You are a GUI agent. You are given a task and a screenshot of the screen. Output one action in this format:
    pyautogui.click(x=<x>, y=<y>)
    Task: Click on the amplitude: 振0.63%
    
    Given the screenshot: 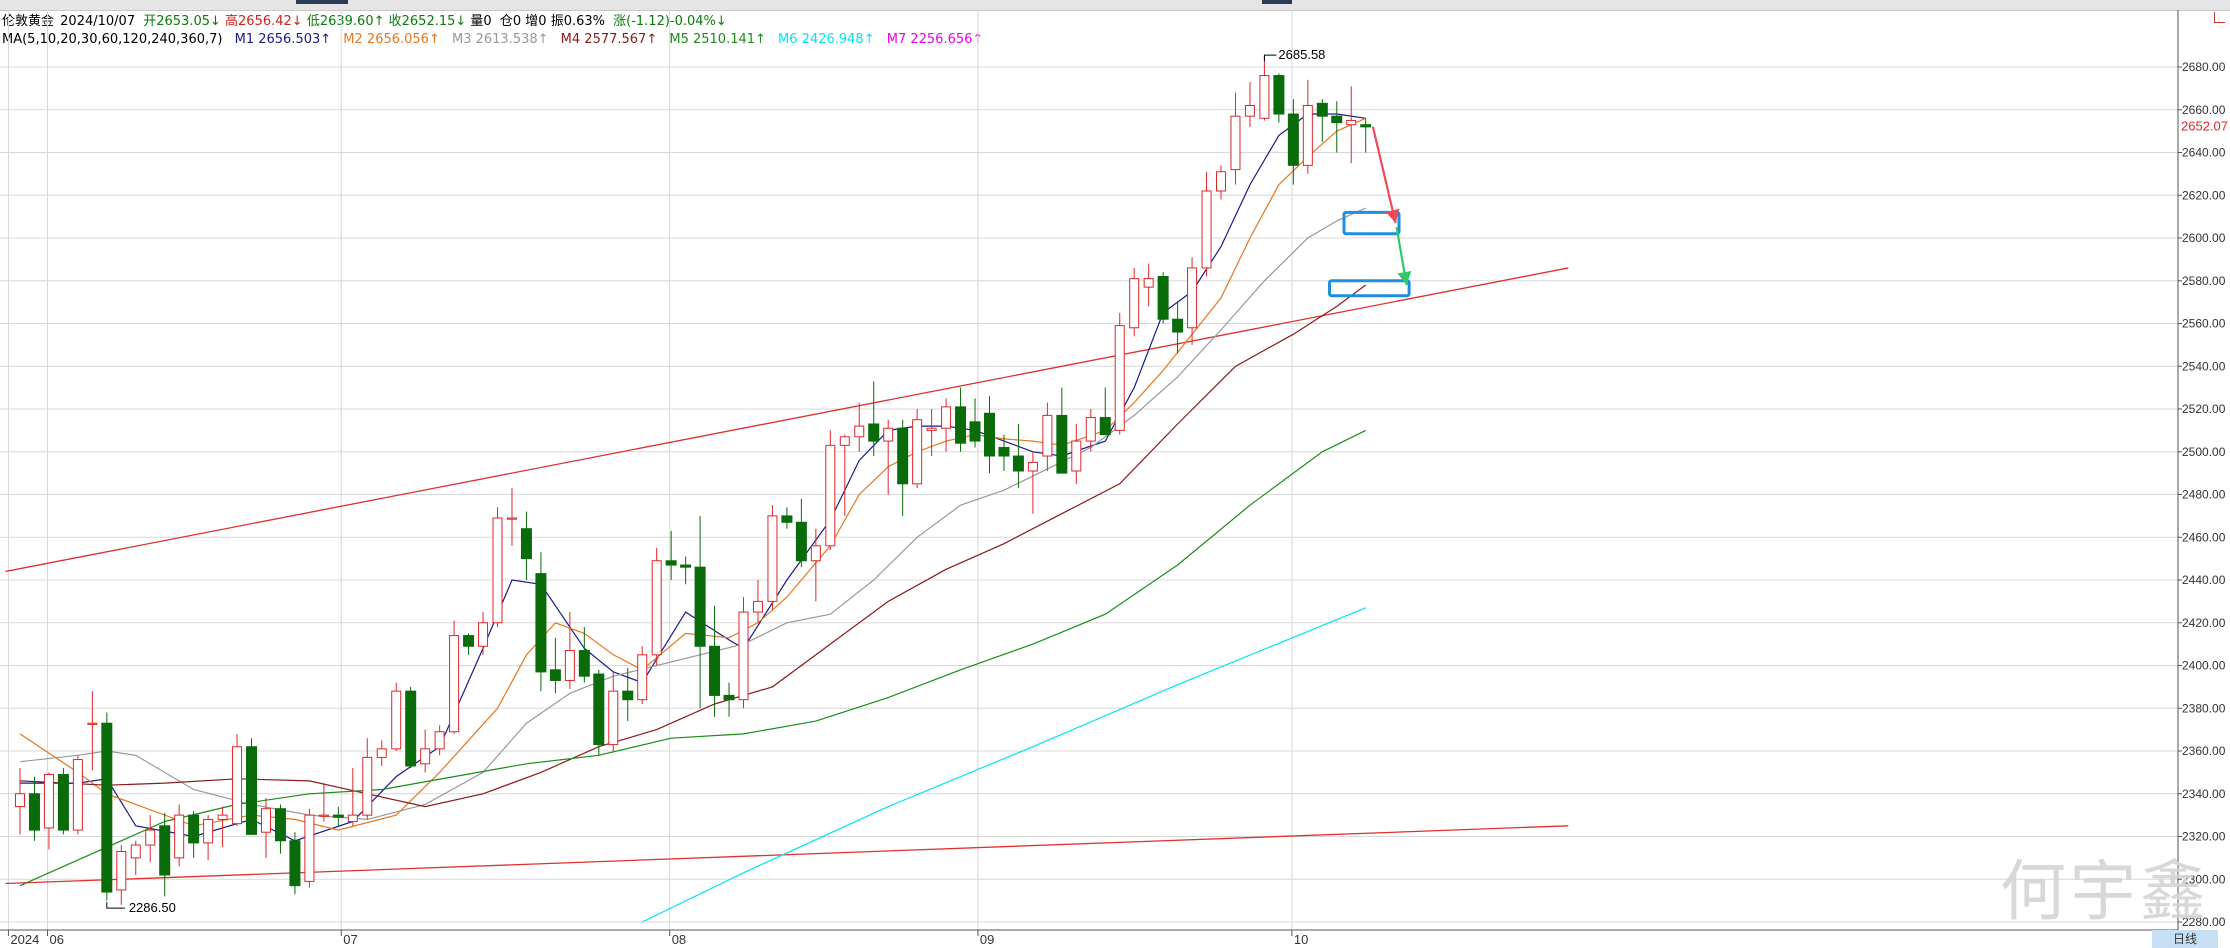 What is the action you would take?
    pyautogui.click(x=577, y=21)
    